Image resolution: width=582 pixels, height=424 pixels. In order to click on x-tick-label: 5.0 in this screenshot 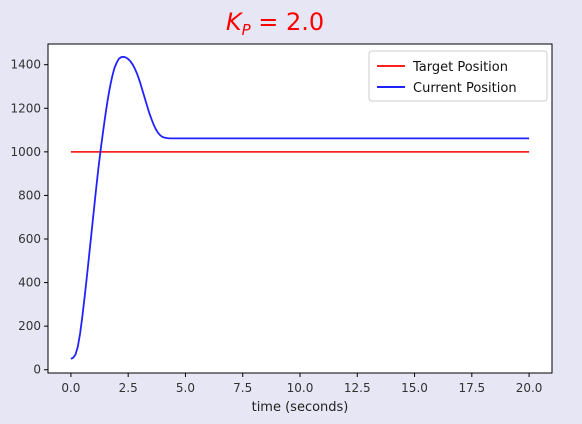, I will do `click(185, 388)`.